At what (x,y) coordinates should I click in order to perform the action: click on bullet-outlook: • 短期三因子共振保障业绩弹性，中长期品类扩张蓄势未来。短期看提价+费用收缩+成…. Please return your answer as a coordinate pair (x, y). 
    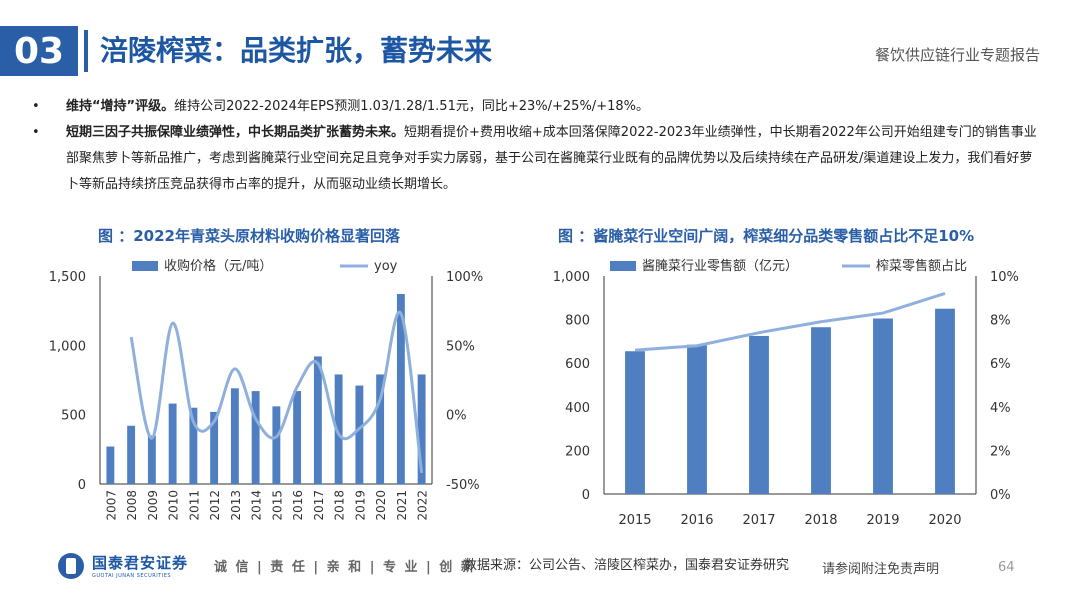
    Looking at the image, I should click on (537, 159).